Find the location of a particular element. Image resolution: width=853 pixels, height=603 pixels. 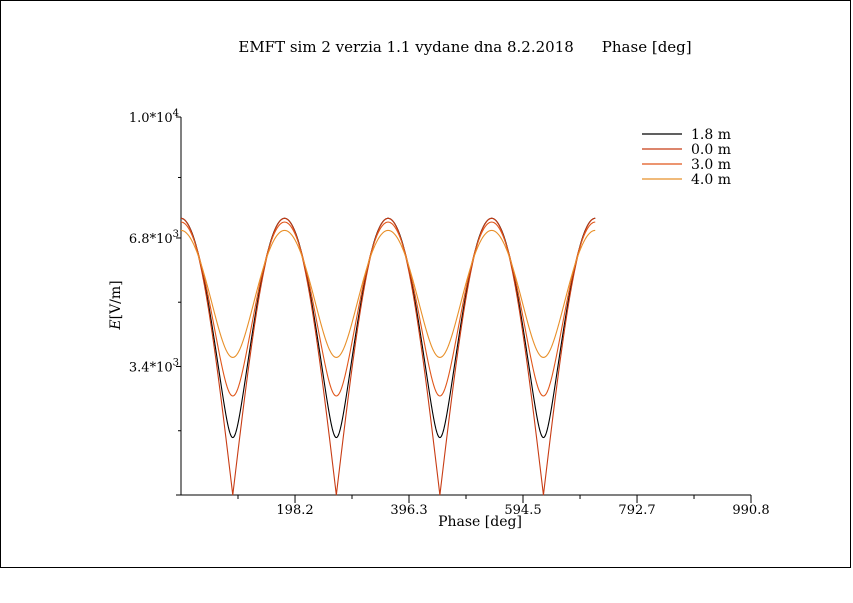

y-tick-label: 3.4*103 is located at coordinates (154, 366).